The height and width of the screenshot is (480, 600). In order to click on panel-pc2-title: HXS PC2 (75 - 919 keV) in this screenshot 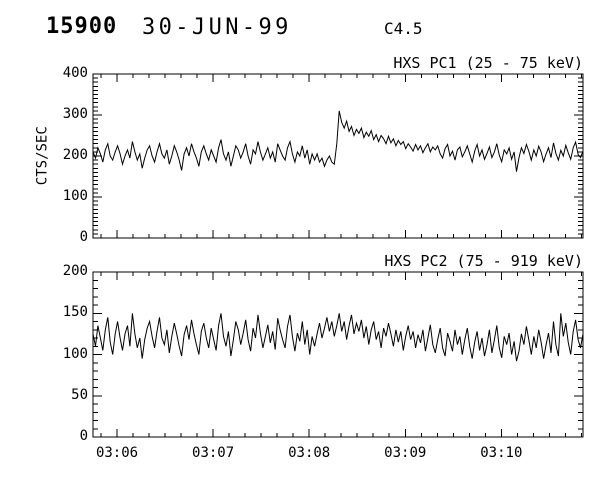, I will do `click(483, 261)`.